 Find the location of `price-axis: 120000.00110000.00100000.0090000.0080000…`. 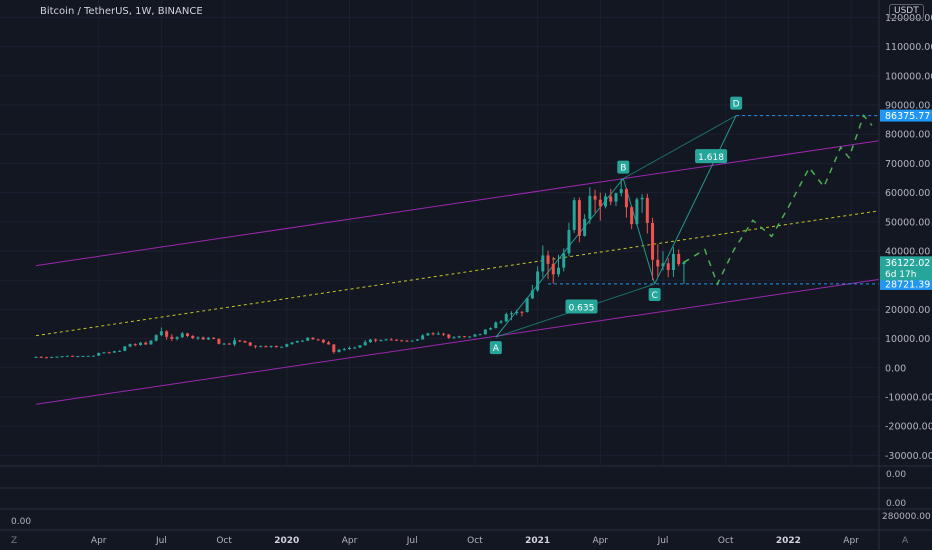

price-axis: 120000.00110000.00100000.0090000.0080000… is located at coordinates (905, 275).